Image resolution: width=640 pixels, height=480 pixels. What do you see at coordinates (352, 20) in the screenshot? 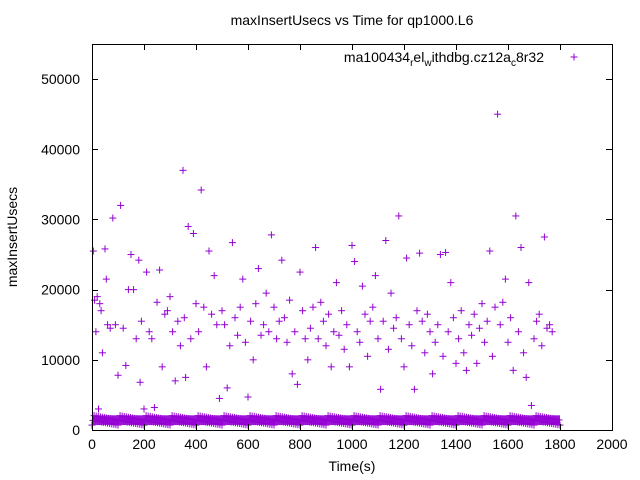
I see `chart-title: maxInsertUsecs vs Time for qp1000.L6` at bounding box center [352, 20].